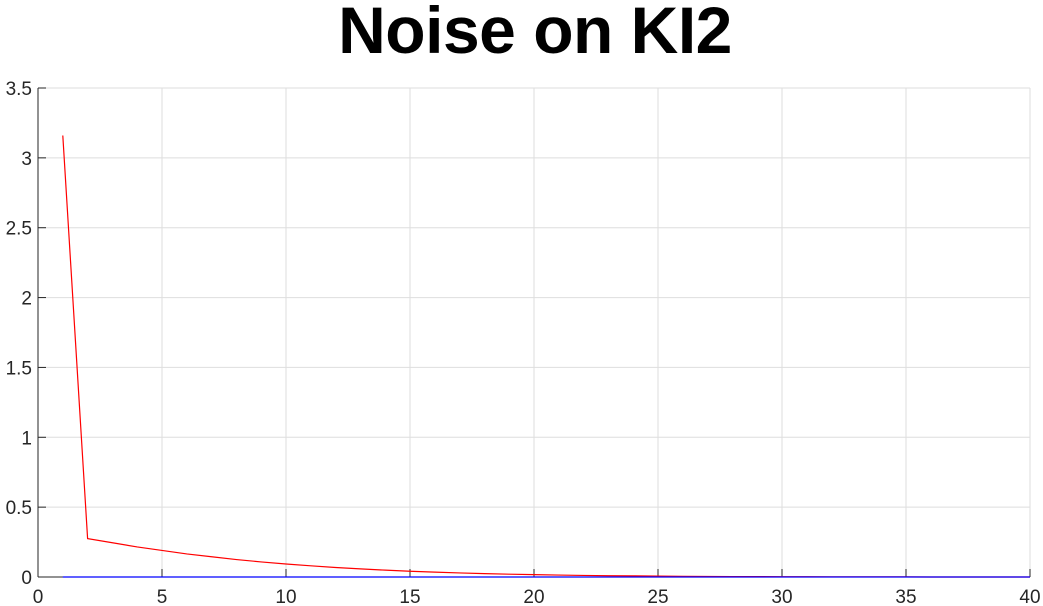  I want to click on y-tick-label: 1.5, so click(19, 368).